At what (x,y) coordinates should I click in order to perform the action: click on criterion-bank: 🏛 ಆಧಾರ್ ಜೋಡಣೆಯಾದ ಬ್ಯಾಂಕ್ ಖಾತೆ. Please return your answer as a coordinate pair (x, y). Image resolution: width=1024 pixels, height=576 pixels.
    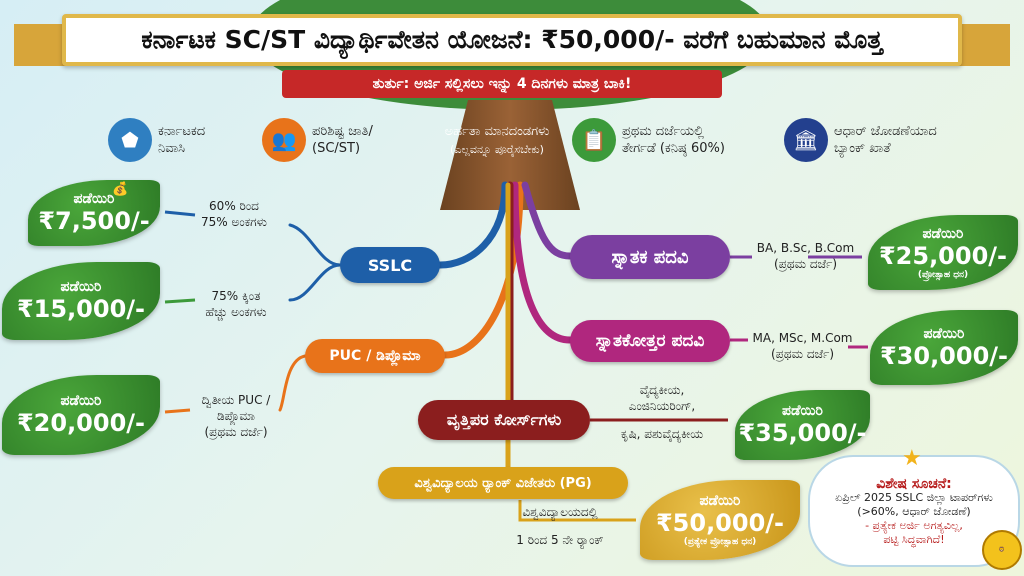
    Looking at the image, I should click on (884, 140).